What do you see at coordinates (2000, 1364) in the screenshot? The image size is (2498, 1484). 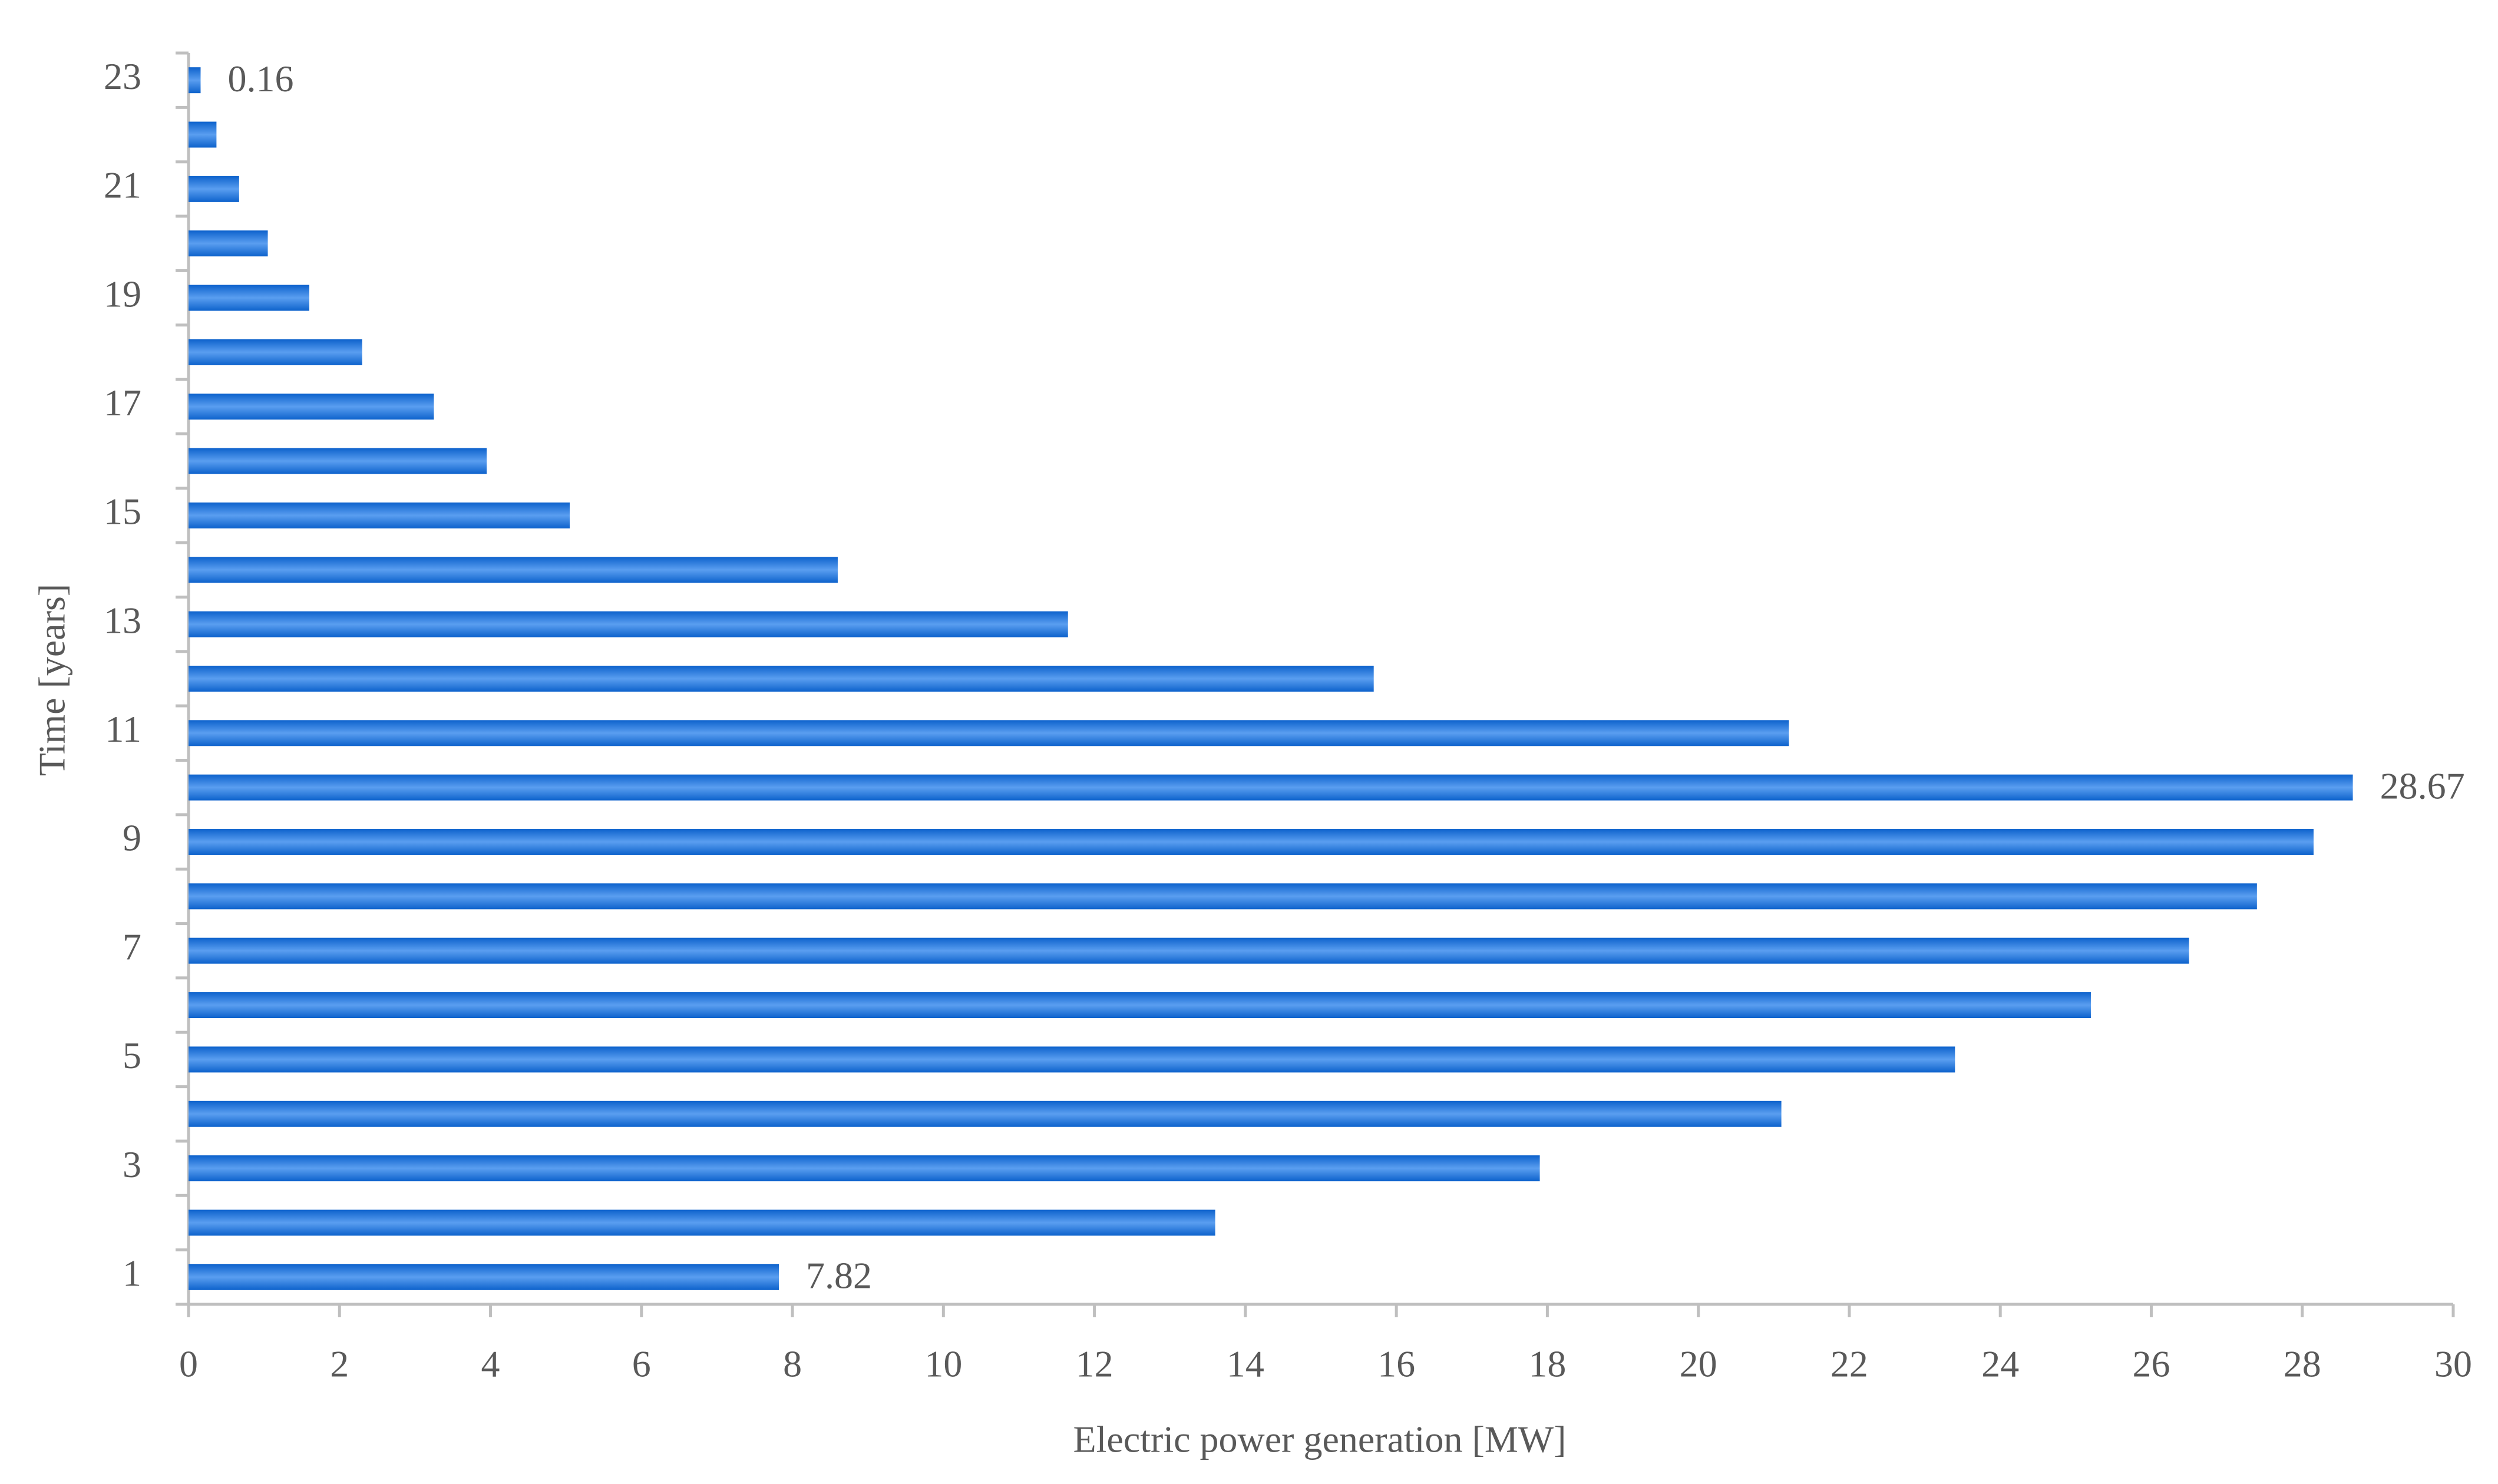 I see `x-tick-label: 24` at bounding box center [2000, 1364].